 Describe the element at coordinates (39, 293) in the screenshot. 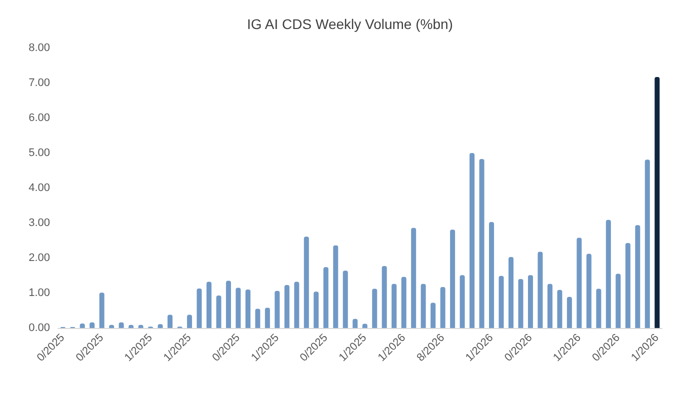

I see `y-tick-label: 1.00` at that location.